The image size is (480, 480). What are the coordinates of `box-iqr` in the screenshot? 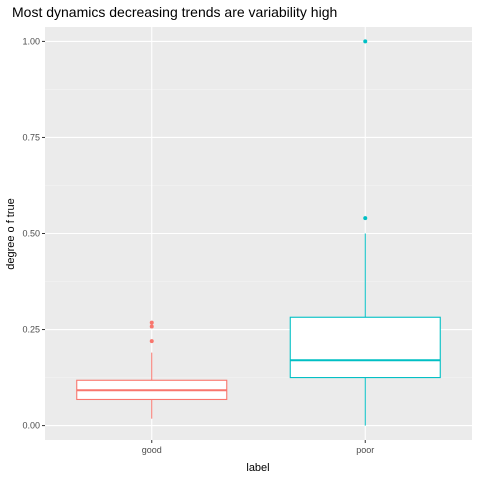 It's located at (365, 347).